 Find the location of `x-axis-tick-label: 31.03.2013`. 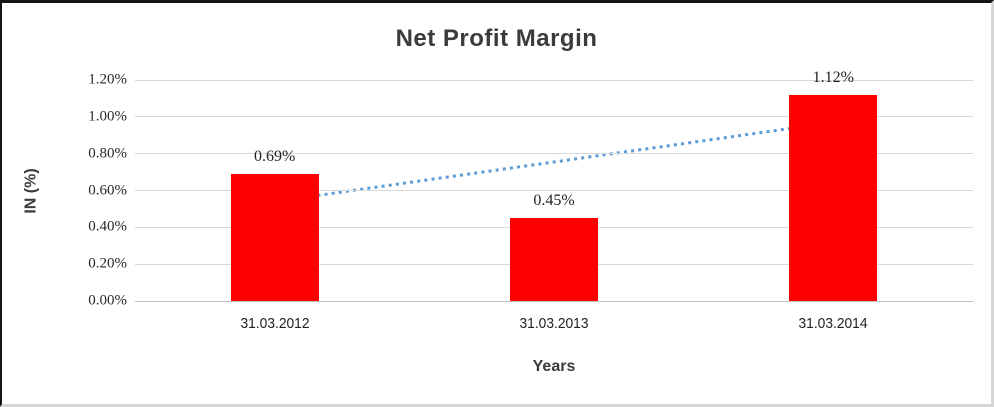

x-axis-tick-label: 31.03.2013 is located at coordinates (554, 323).